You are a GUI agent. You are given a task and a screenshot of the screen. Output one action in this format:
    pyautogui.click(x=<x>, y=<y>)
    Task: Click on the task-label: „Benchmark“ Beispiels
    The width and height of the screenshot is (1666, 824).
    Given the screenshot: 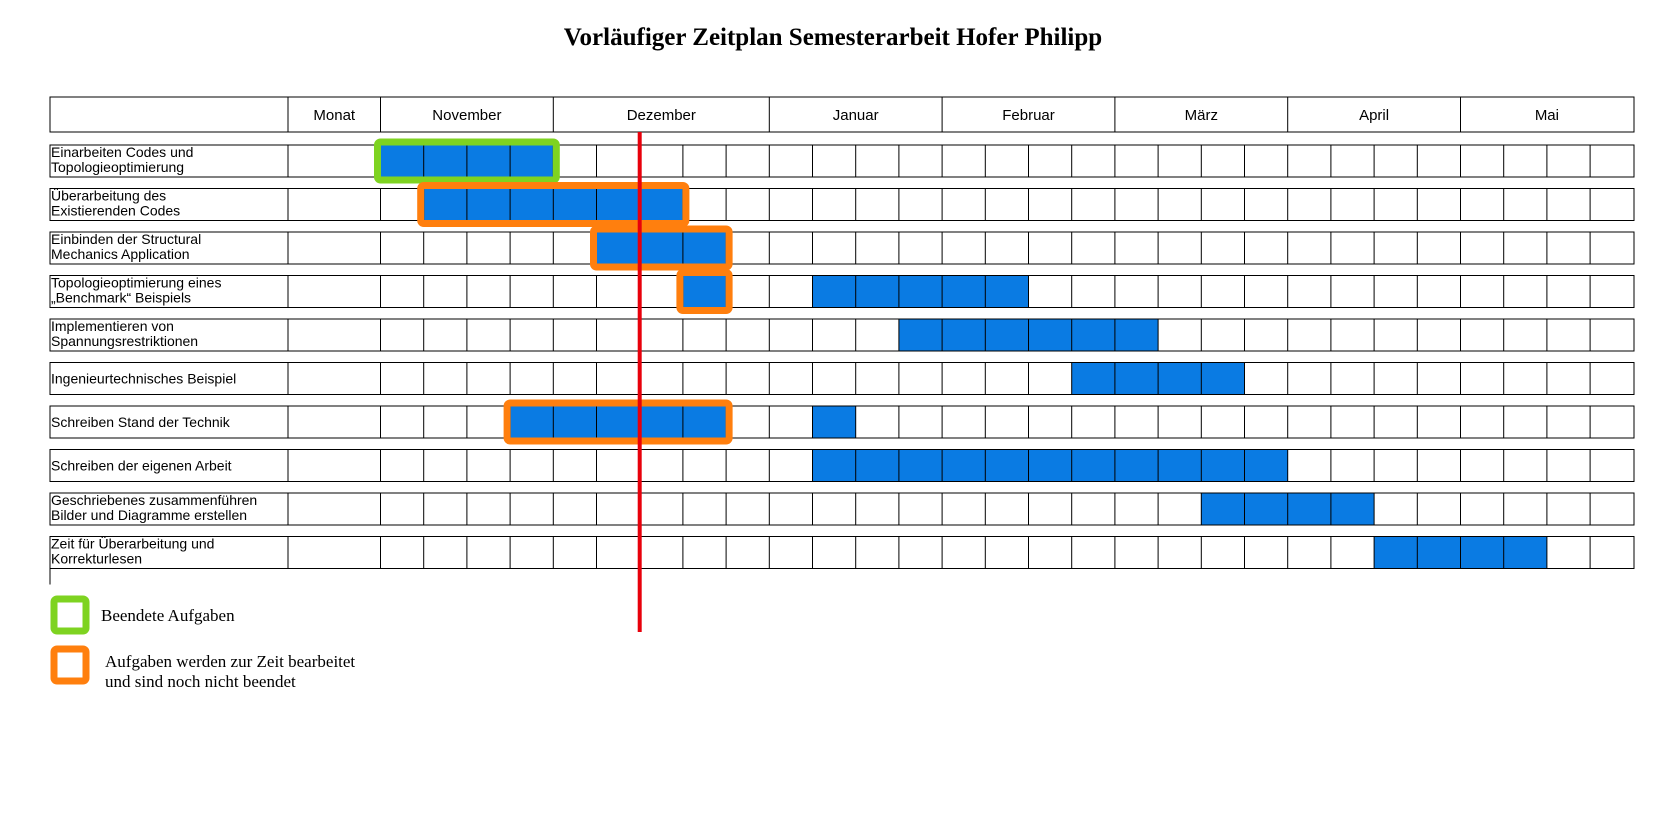 What is the action you would take?
    pyautogui.click(x=121, y=298)
    